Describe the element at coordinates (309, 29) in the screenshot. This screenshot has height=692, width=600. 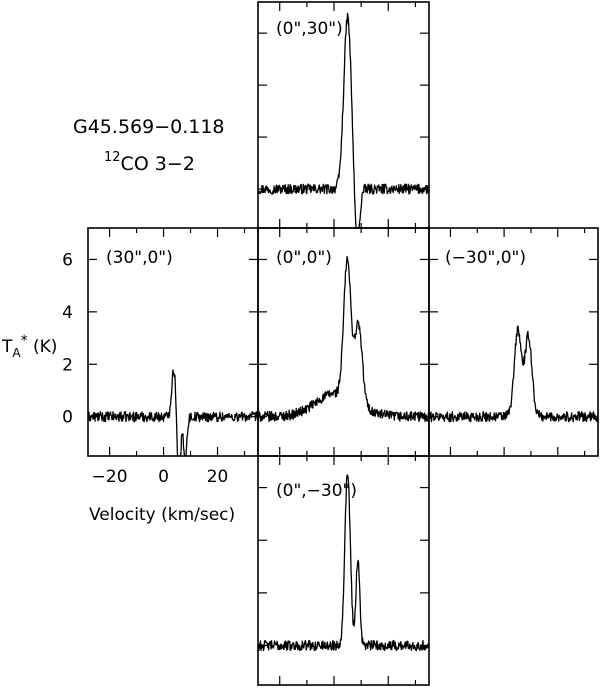
I see `panel-north-offset-label: (0",30")` at that location.